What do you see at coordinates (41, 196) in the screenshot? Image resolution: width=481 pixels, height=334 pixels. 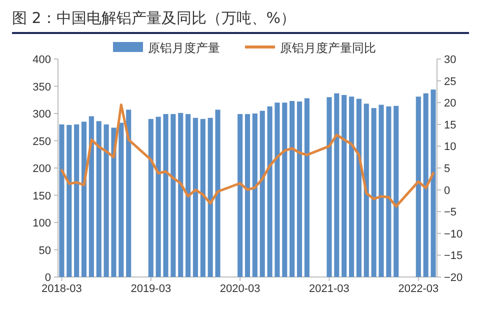 I see `y-tick-label: 150` at bounding box center [41, 196].